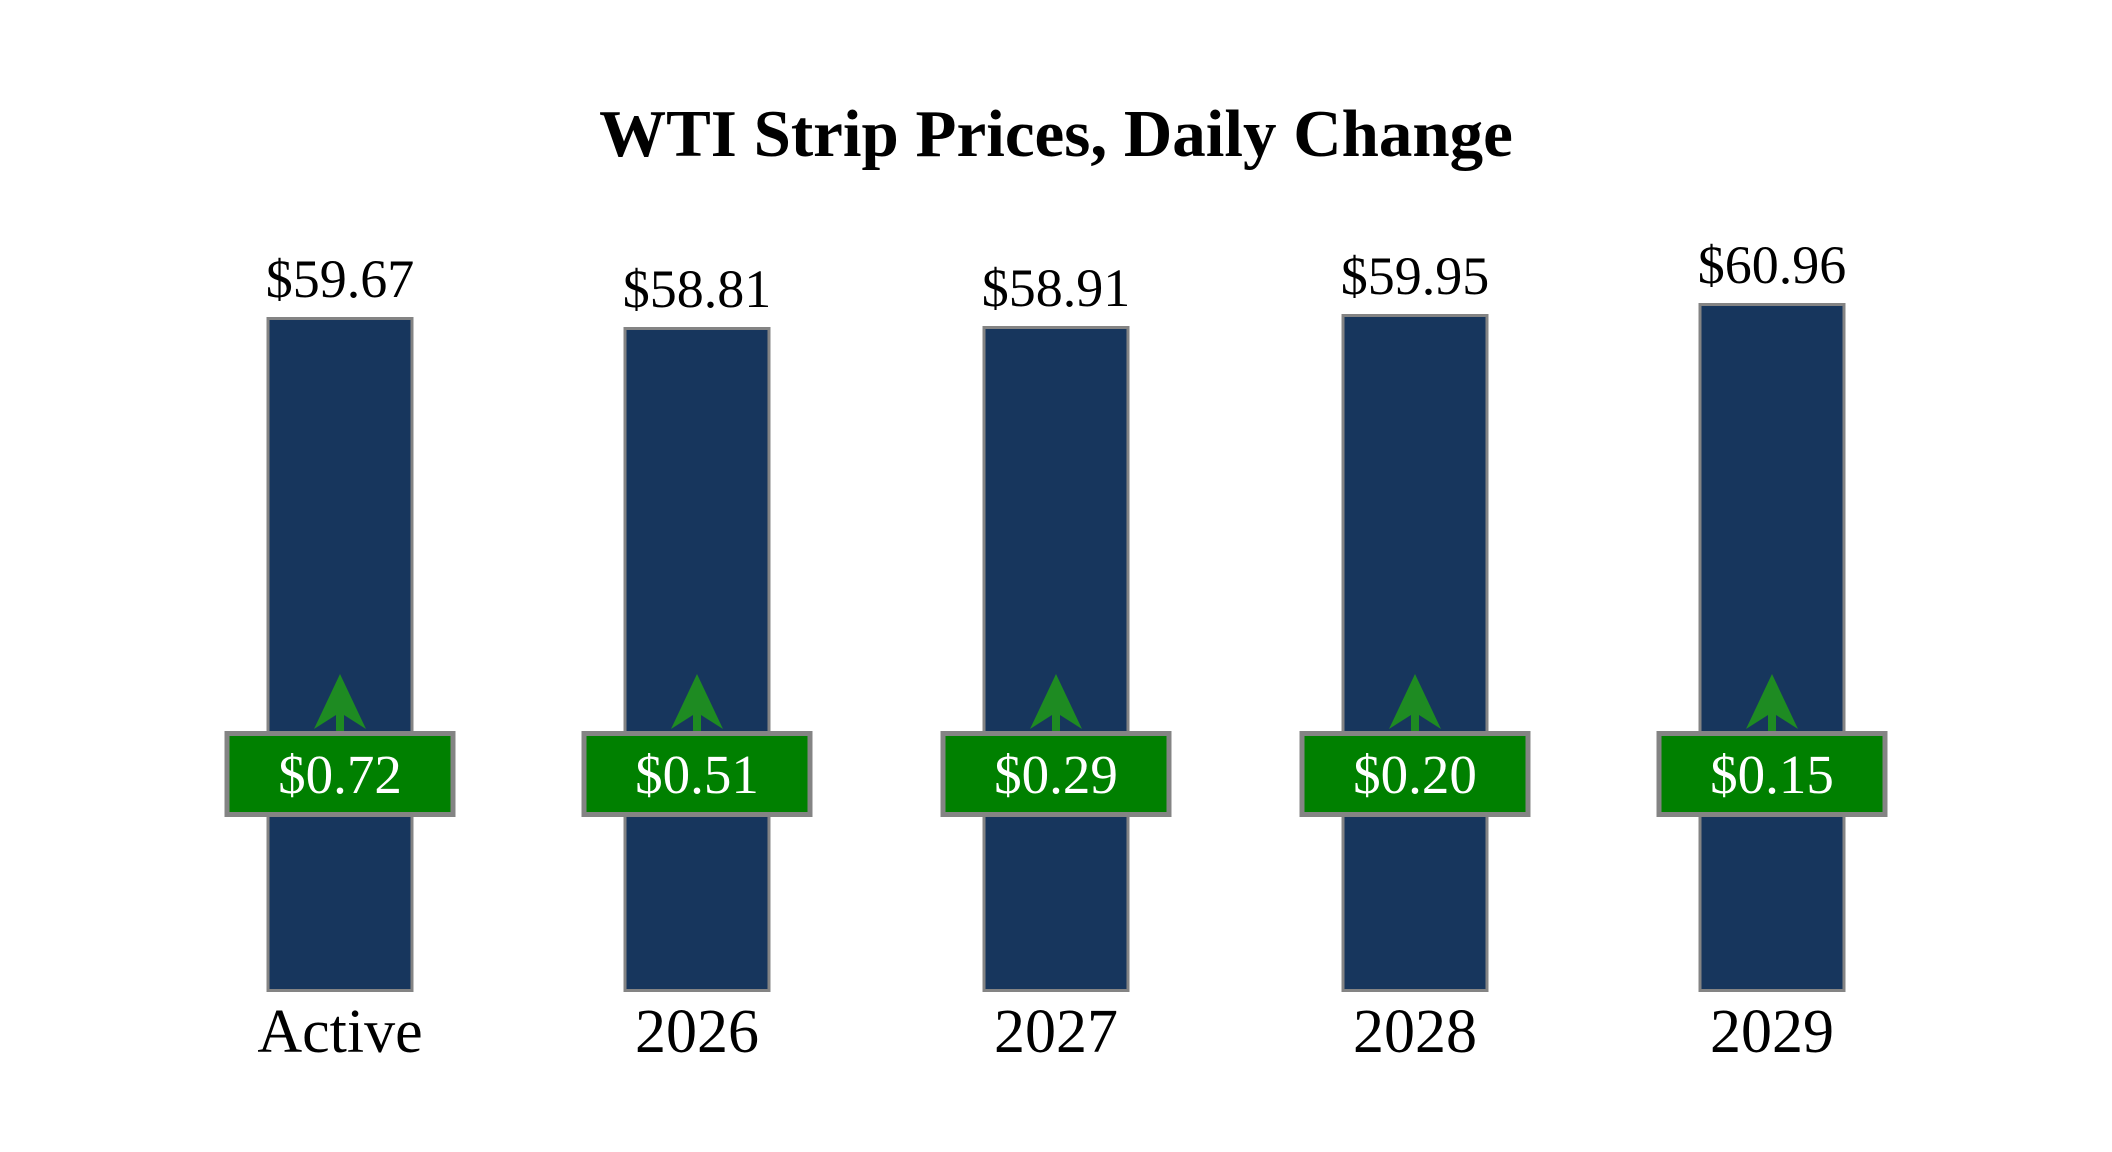  Describe the element at coordinates (697, 1032) in the screenshot. I see `category-label: 2026` at that location.